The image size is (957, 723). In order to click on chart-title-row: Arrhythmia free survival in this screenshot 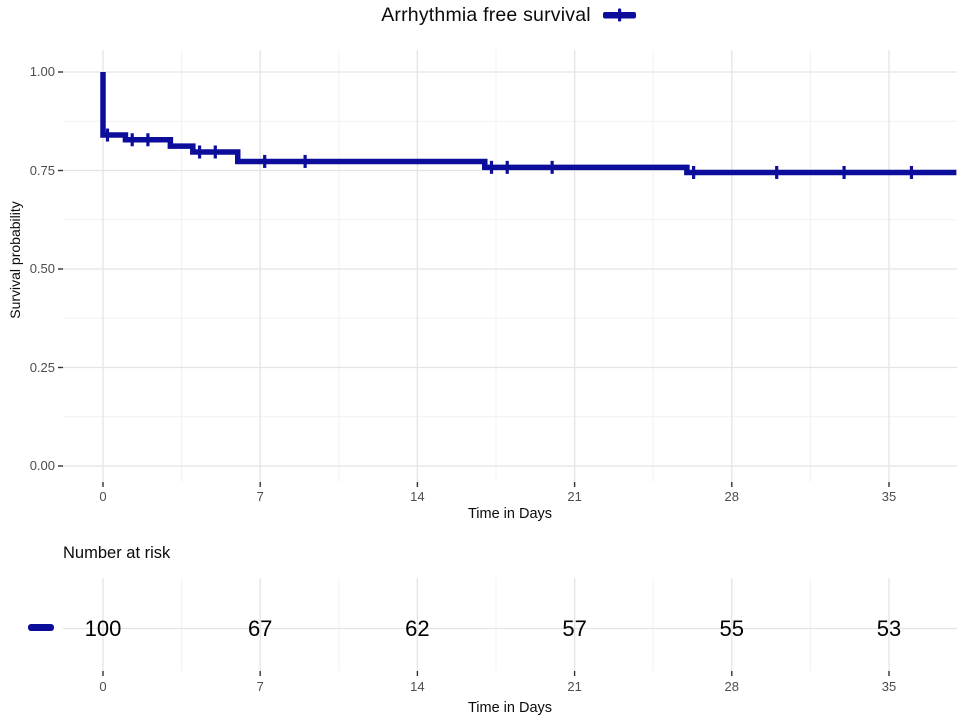, I will do `click(510, 15)`.